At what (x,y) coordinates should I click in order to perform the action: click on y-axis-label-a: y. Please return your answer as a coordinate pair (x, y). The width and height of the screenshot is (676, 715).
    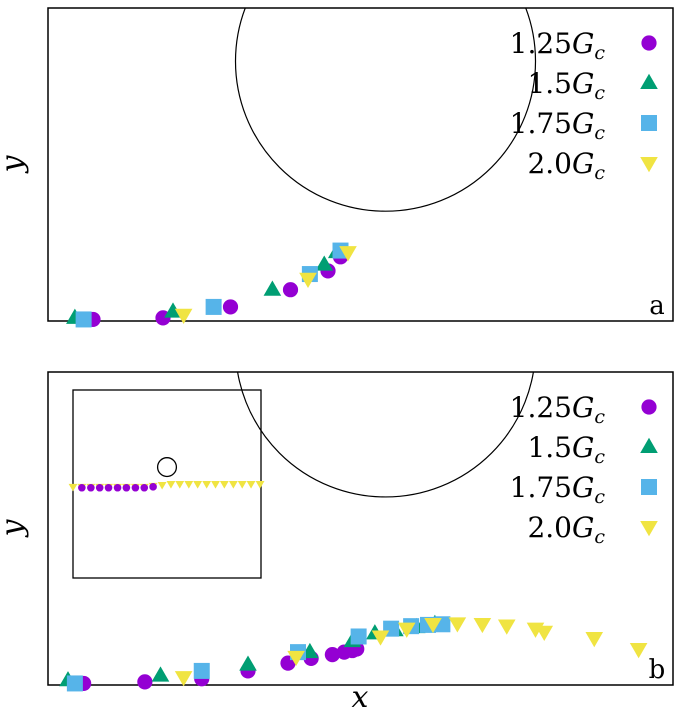
    Looking at the image, I should click on (15, 164).